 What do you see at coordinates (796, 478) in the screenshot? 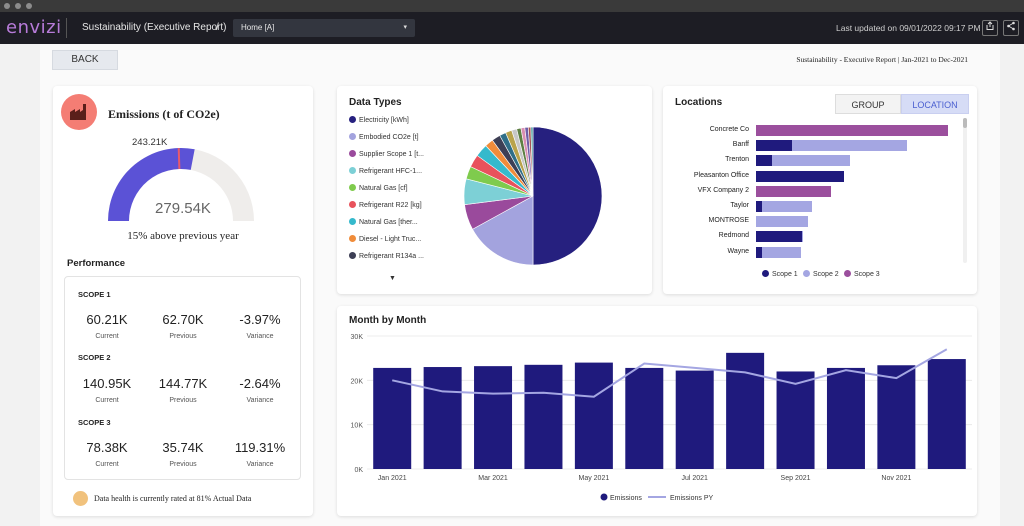
I see `x-tick-label: Sep 2021` at bounding box center [796, 478].